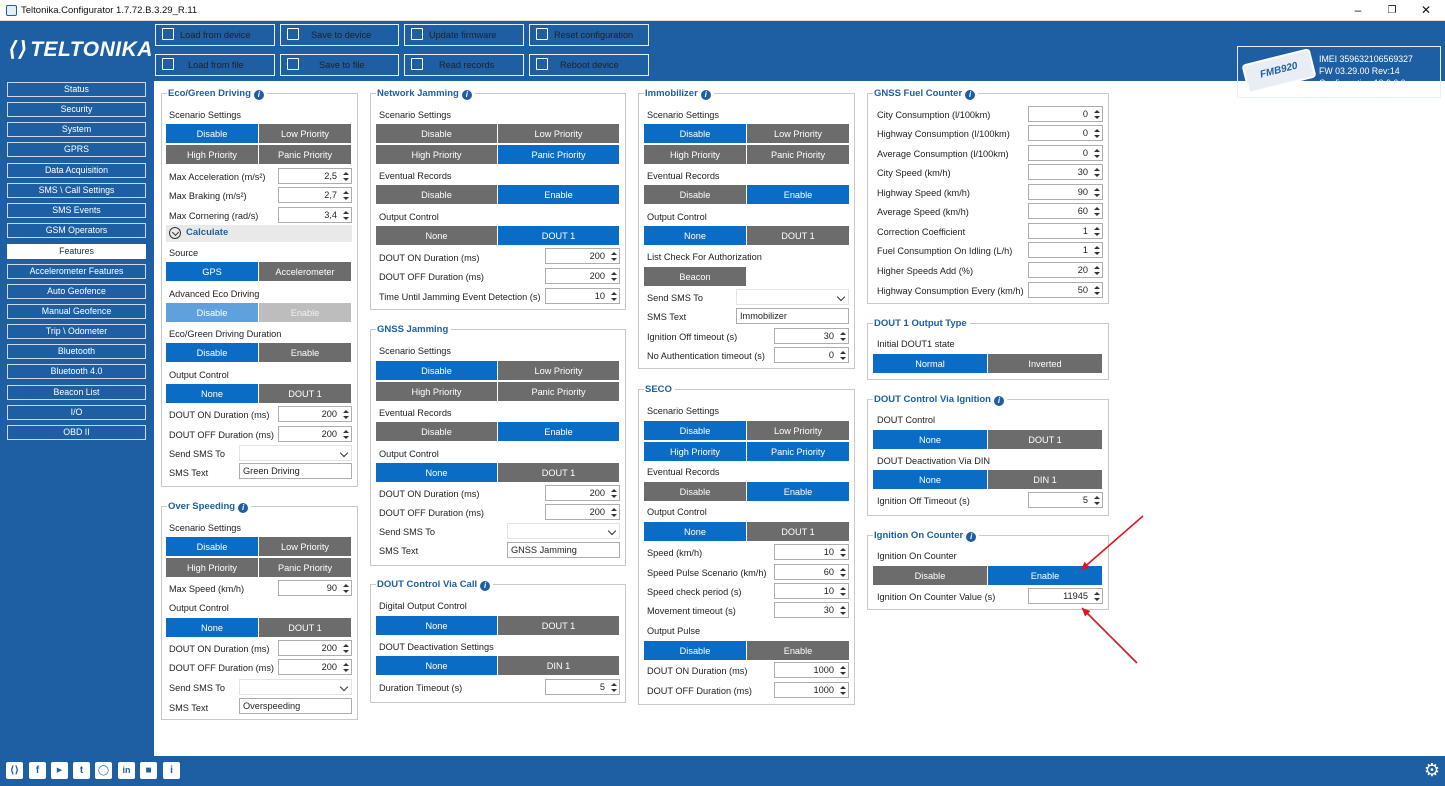  Describe the element at coordinates (1065, 172) in the screenshot. I see `city-speed-stepper: 30` at that location.